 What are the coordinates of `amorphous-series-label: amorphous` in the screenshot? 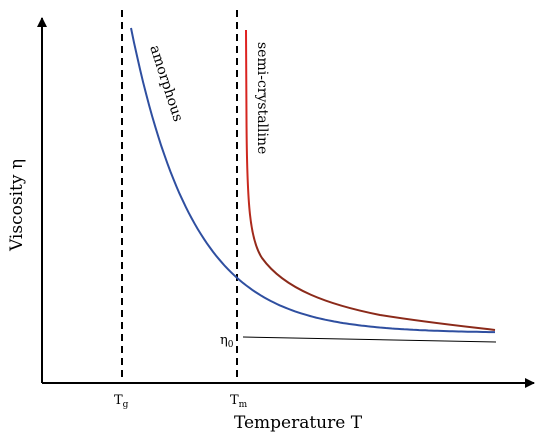 It's located at (166, 83).